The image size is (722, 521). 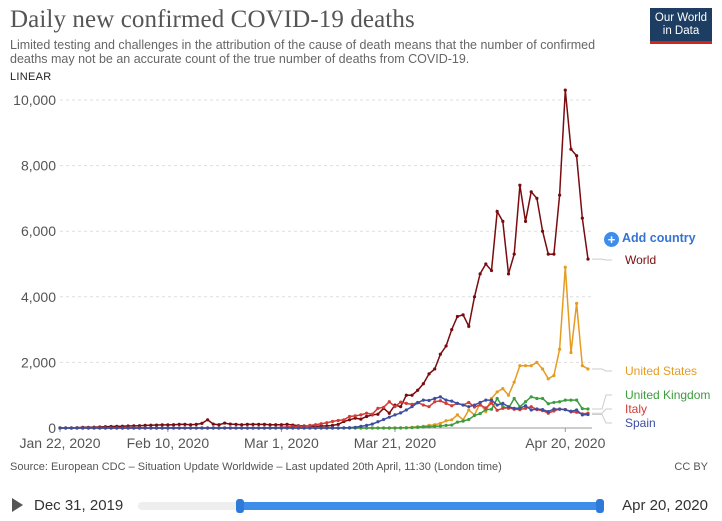 What do you see at coordinates (659, 238) in the screenshot?
I see `add-country-label: Add country` at bounding box center [659, 238].